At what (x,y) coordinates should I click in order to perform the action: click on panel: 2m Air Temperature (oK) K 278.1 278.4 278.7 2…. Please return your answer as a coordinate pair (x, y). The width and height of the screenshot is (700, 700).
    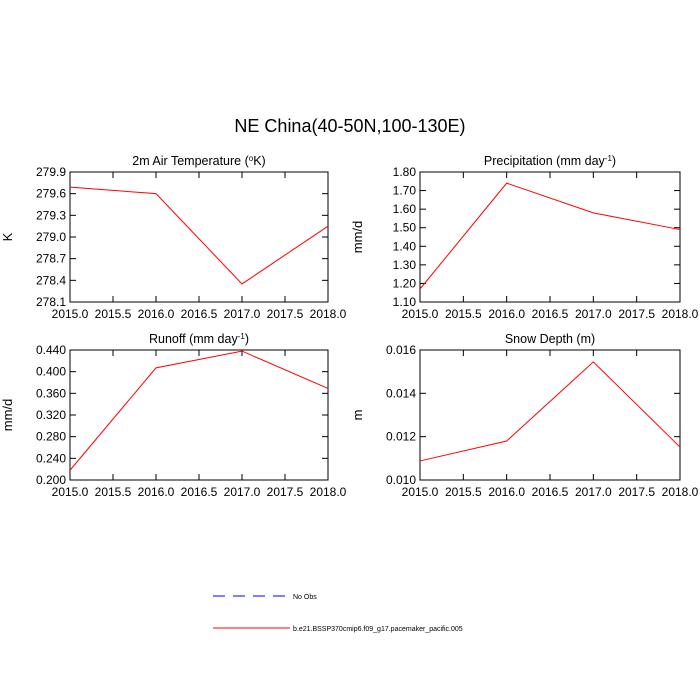
    Looking at the image, I should click on (173, 238).